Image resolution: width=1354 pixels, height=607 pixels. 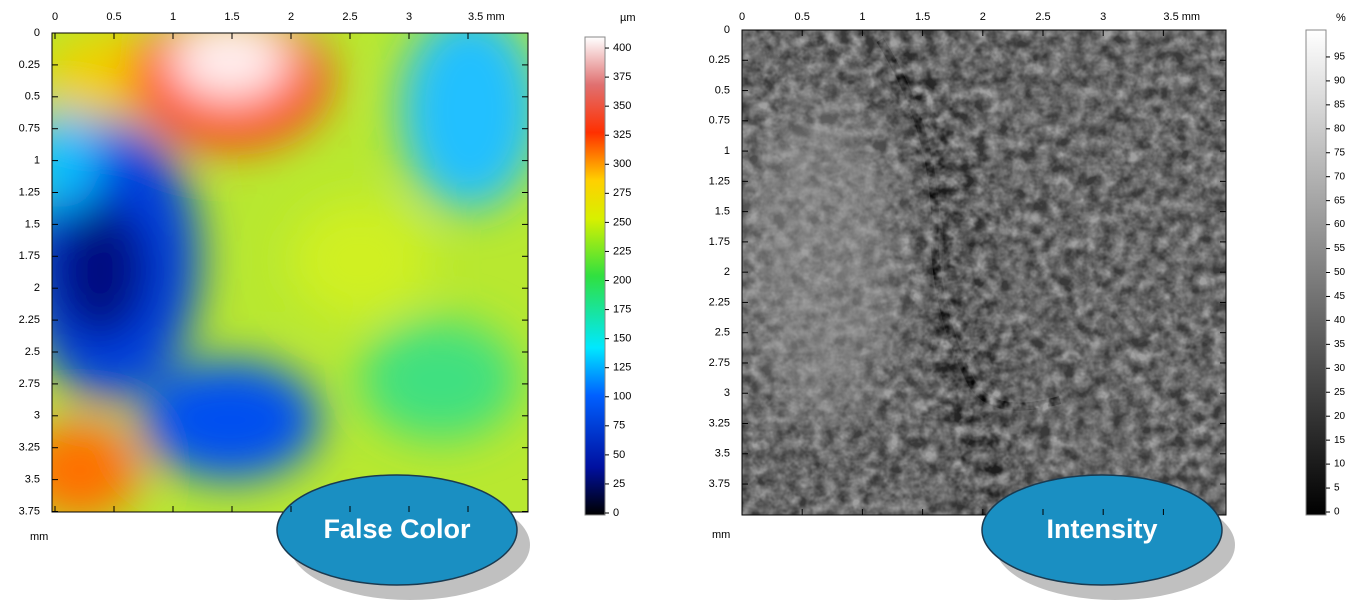 What do you see at coordinates (1101, 529) in the screenshot?
I see `panel-label: Intensity` at bounding box center [1101, 529].